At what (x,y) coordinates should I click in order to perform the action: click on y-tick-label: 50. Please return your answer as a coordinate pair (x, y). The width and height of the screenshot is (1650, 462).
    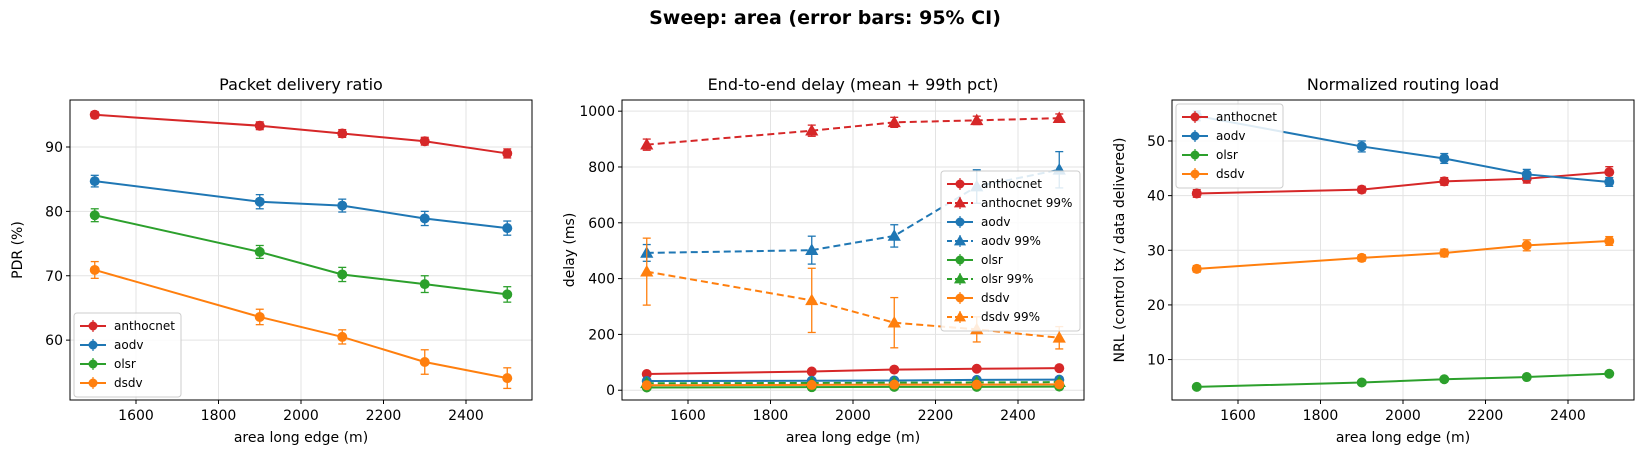
    Looking at the image, I should click on (1156, 142).